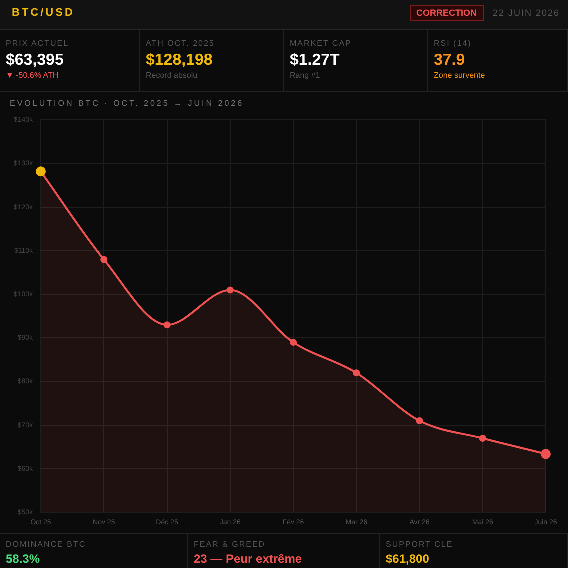  I want to click on text: 37.9, so click(450, 61).